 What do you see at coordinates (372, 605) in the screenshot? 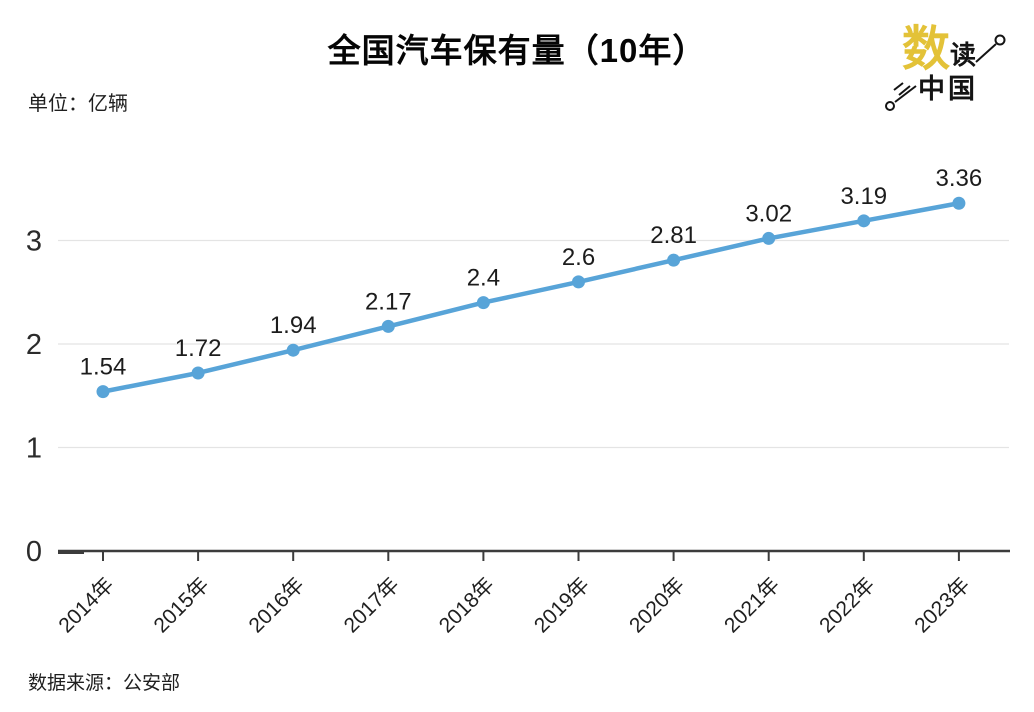
I see `x-tick-label: 2017年` at bounding box center [372, 605].